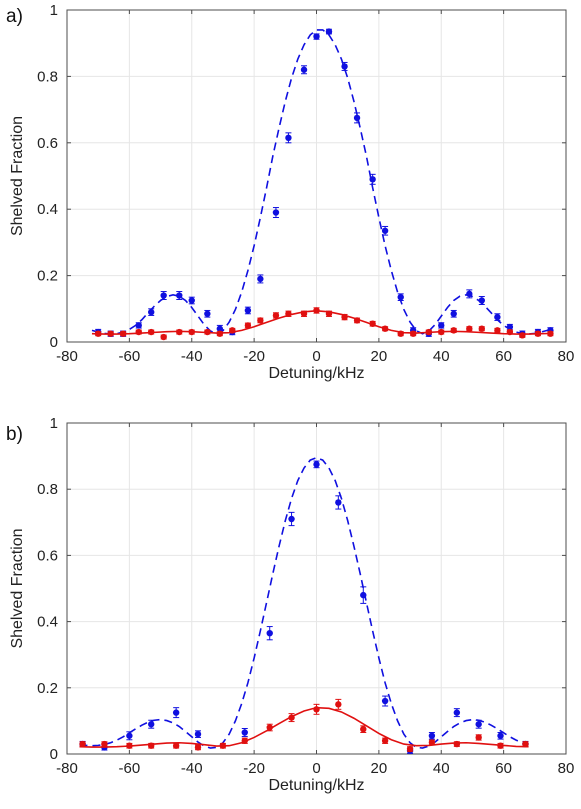 The image size is (581, 809). What do you see at coordinates (538, 333) in the screenshot?
I see `data-point: 71, 0.025` at bounding box center [538, 333].